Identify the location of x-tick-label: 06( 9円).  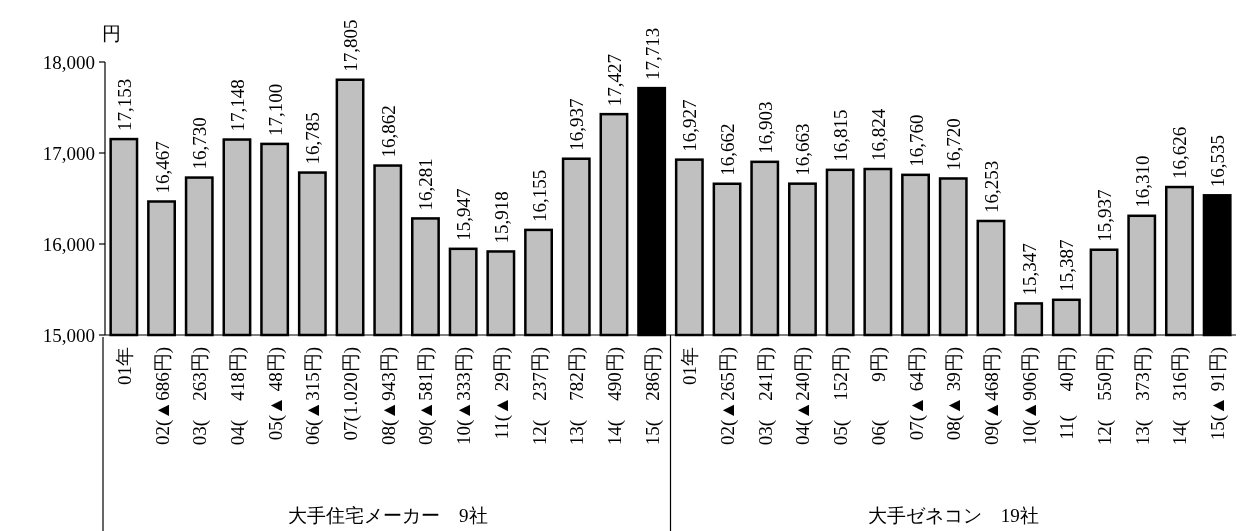
(878, 396).